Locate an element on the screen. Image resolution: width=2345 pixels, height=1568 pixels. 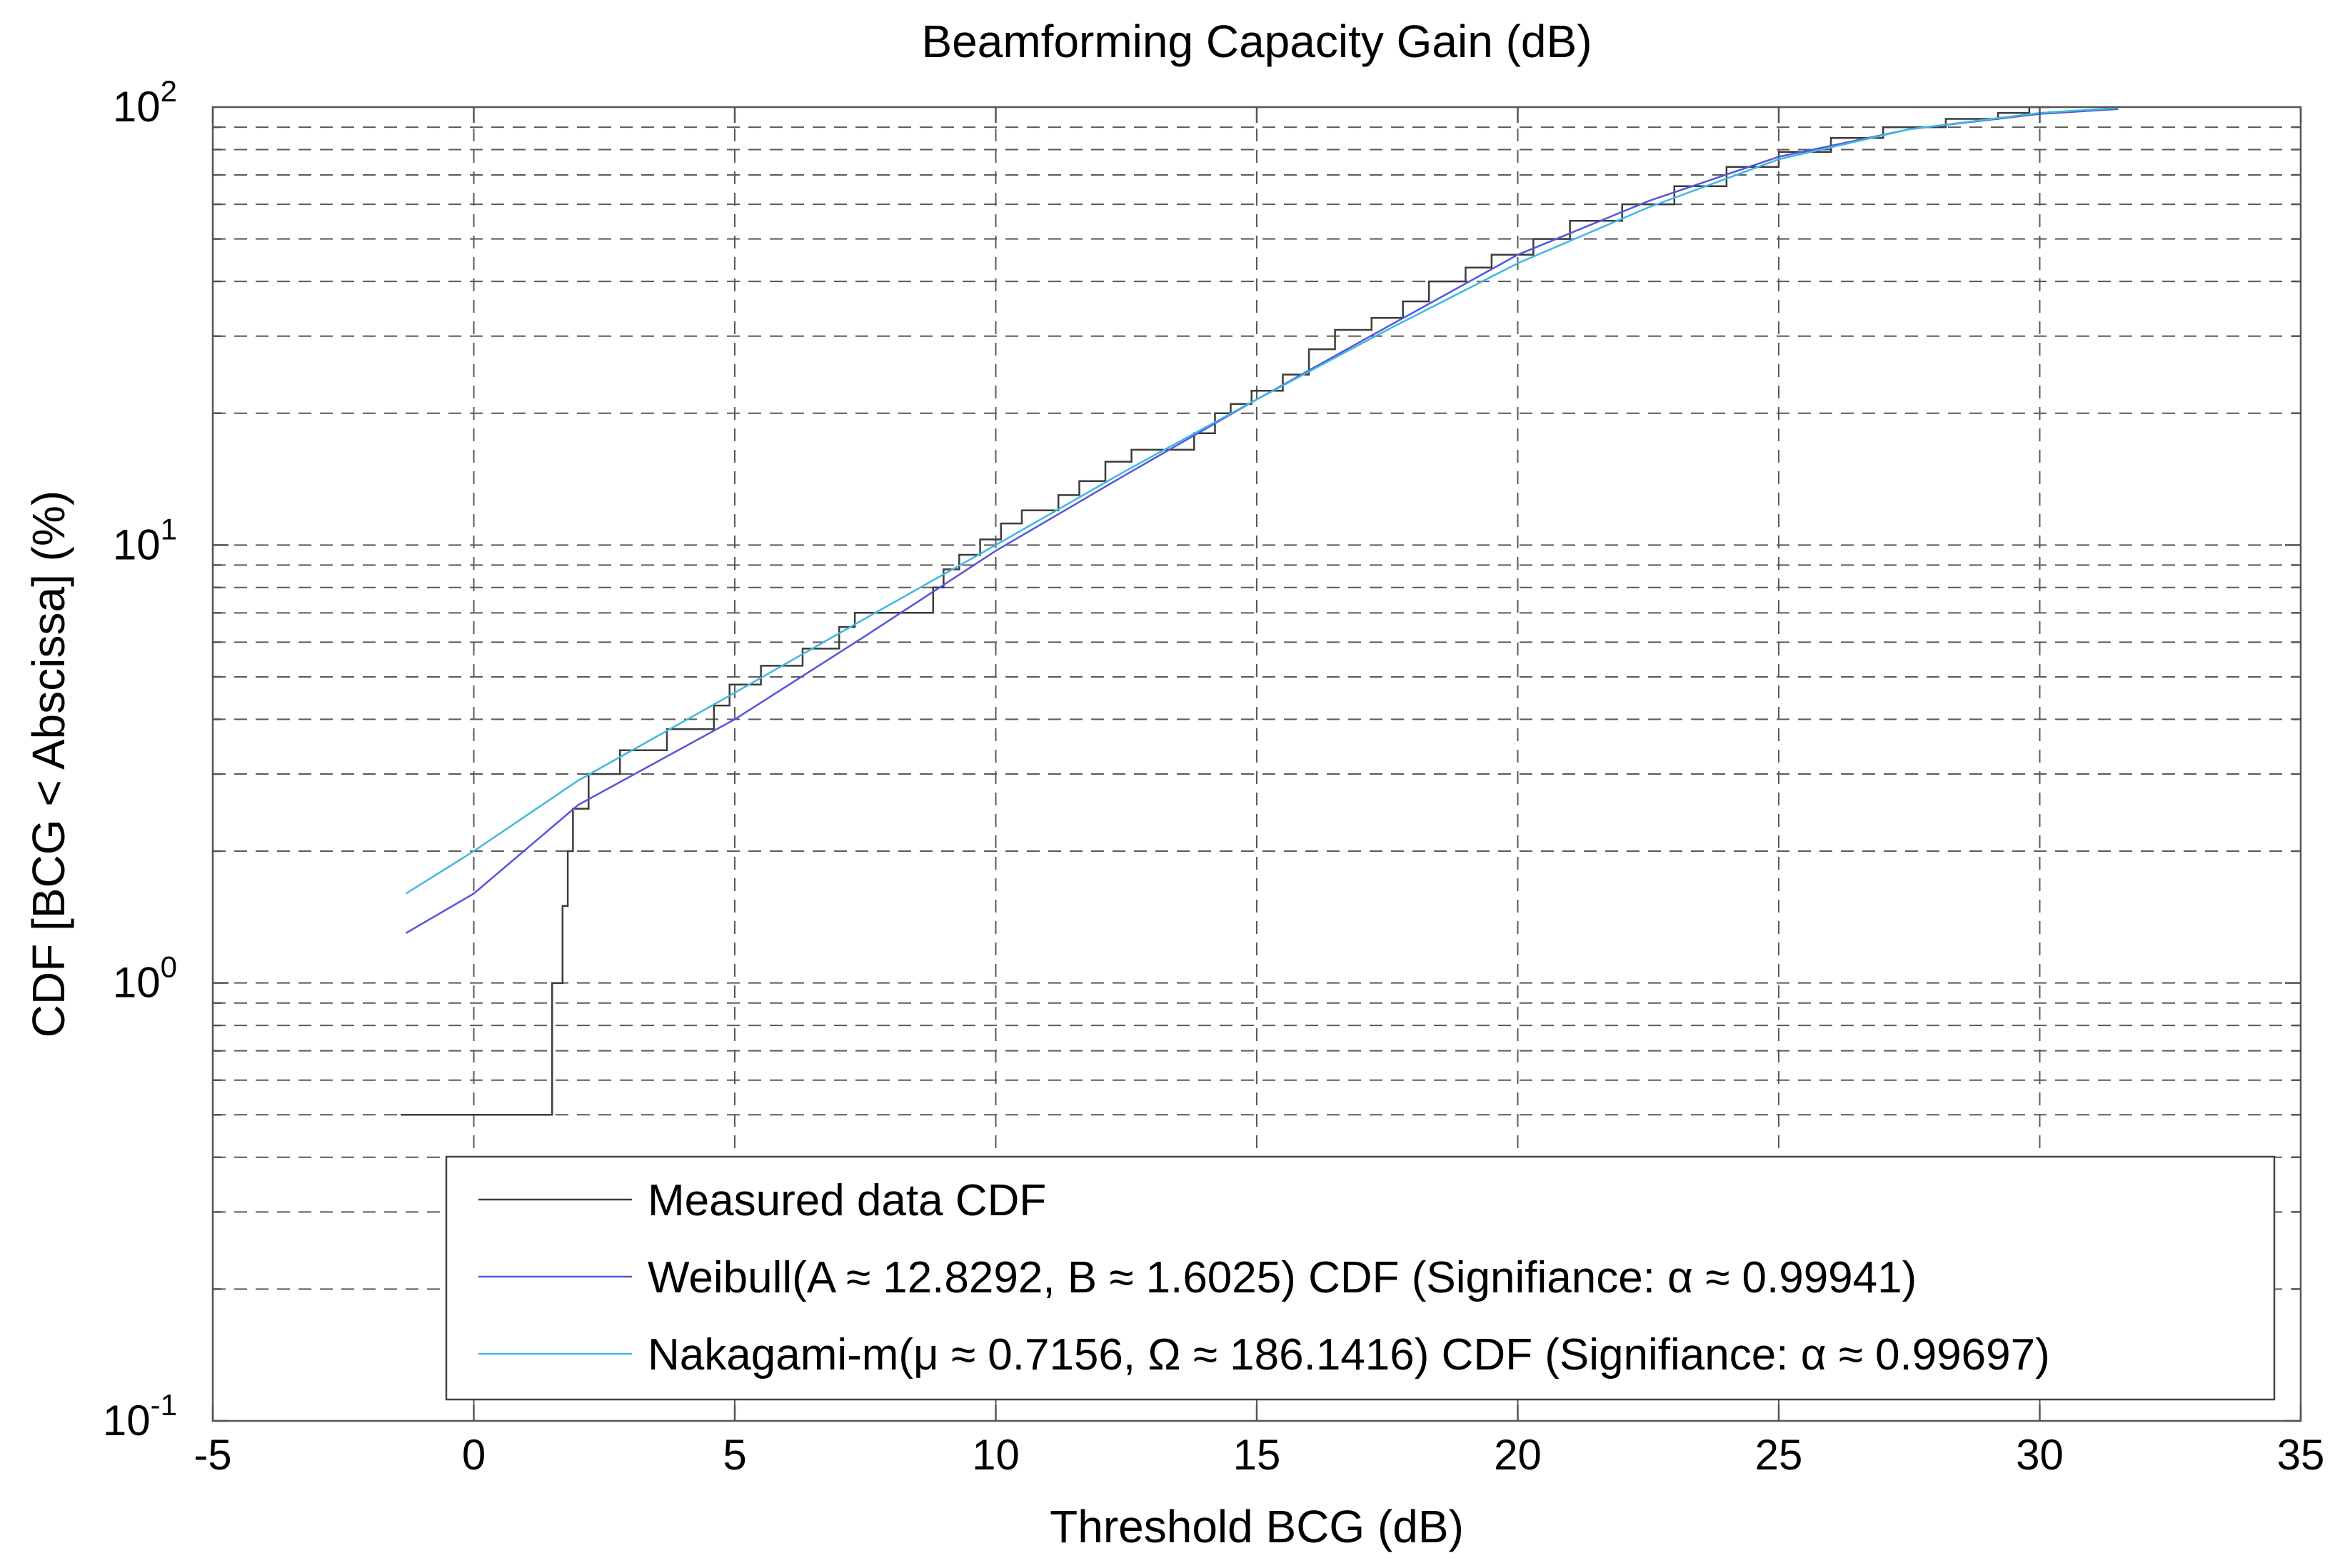
x-tick-label: 25 is located at coordinates (1779, 1455).